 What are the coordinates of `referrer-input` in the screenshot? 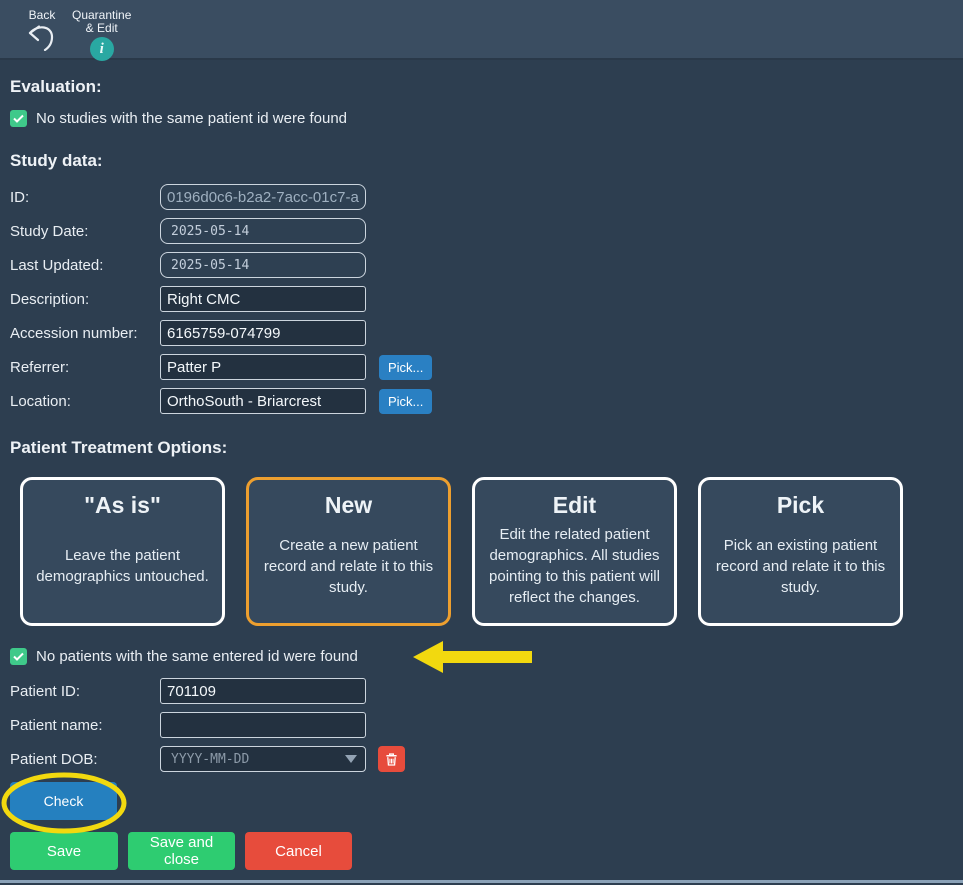 It's located at (263, 367).